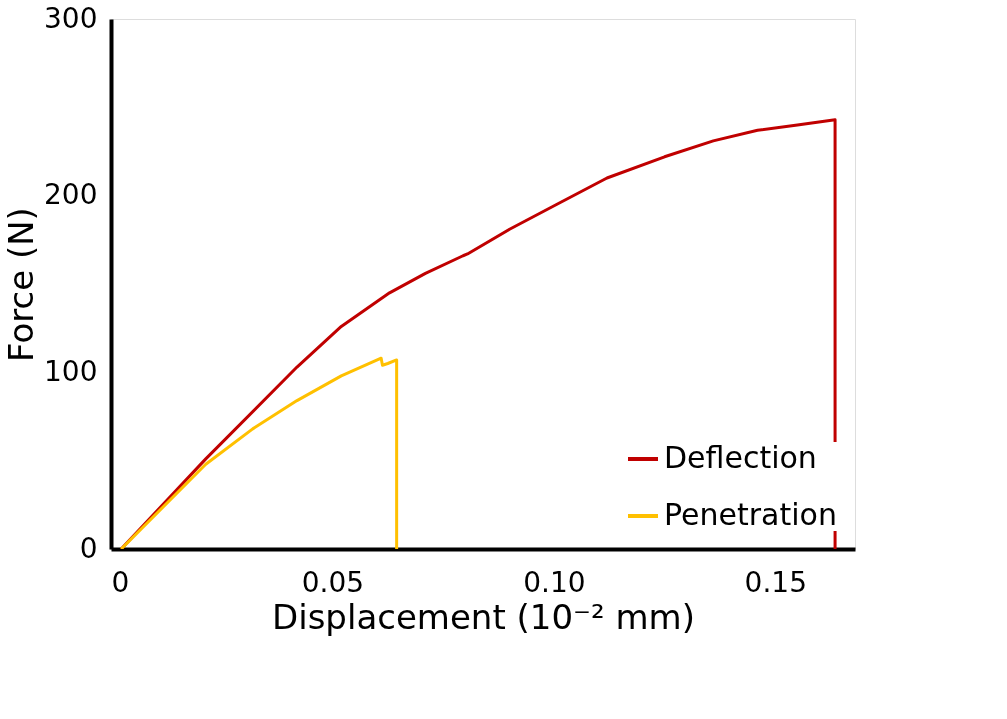  What do you see at coordinates (483, 616) in the screenshot?
I see `x-axis-title: Displacement (10⁻² mm)` at bounding box center [483, 616].